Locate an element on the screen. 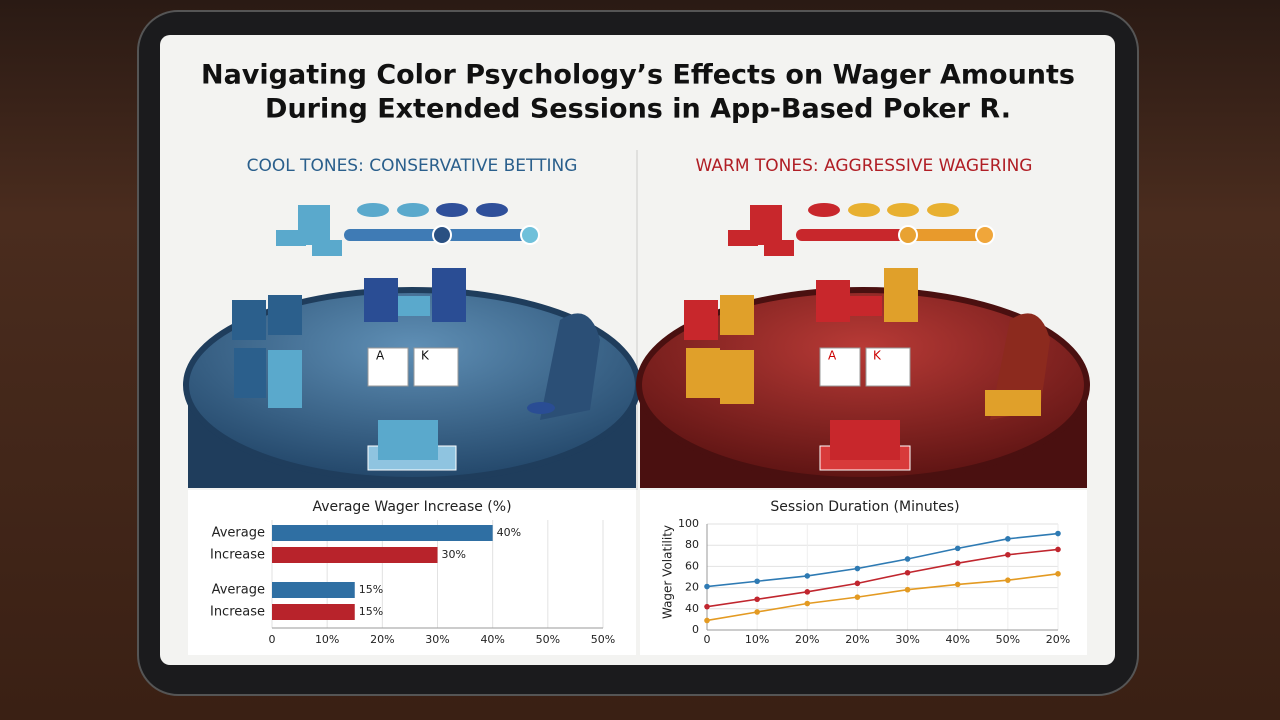  panel-heading: COOL TONES: CONSERVATIVE BETTING is located at coordinates (412, 166).